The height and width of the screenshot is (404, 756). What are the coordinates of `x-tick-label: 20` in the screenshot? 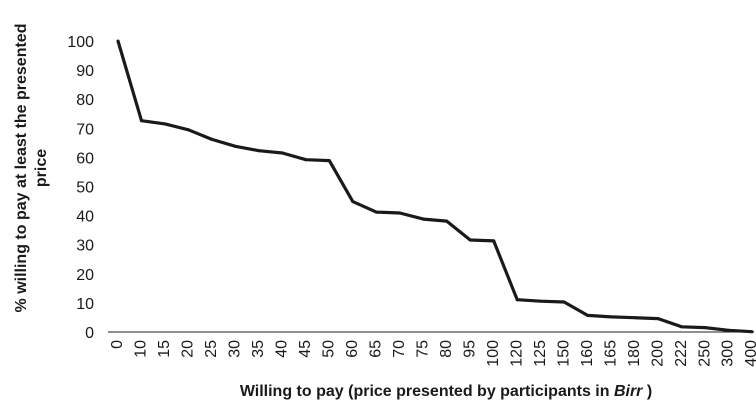 It's located at (188, 349).